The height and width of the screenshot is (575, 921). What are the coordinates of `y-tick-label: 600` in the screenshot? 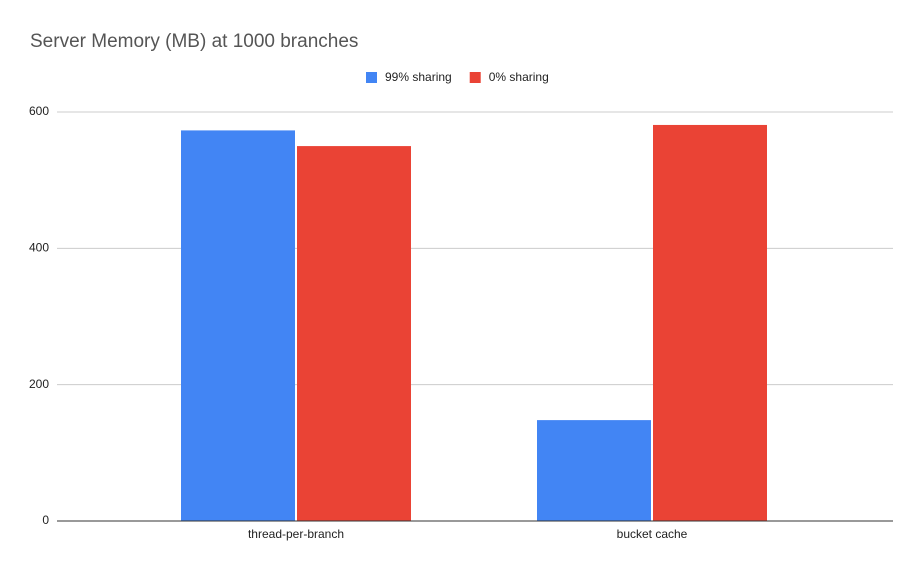 It's located at (39, 111).